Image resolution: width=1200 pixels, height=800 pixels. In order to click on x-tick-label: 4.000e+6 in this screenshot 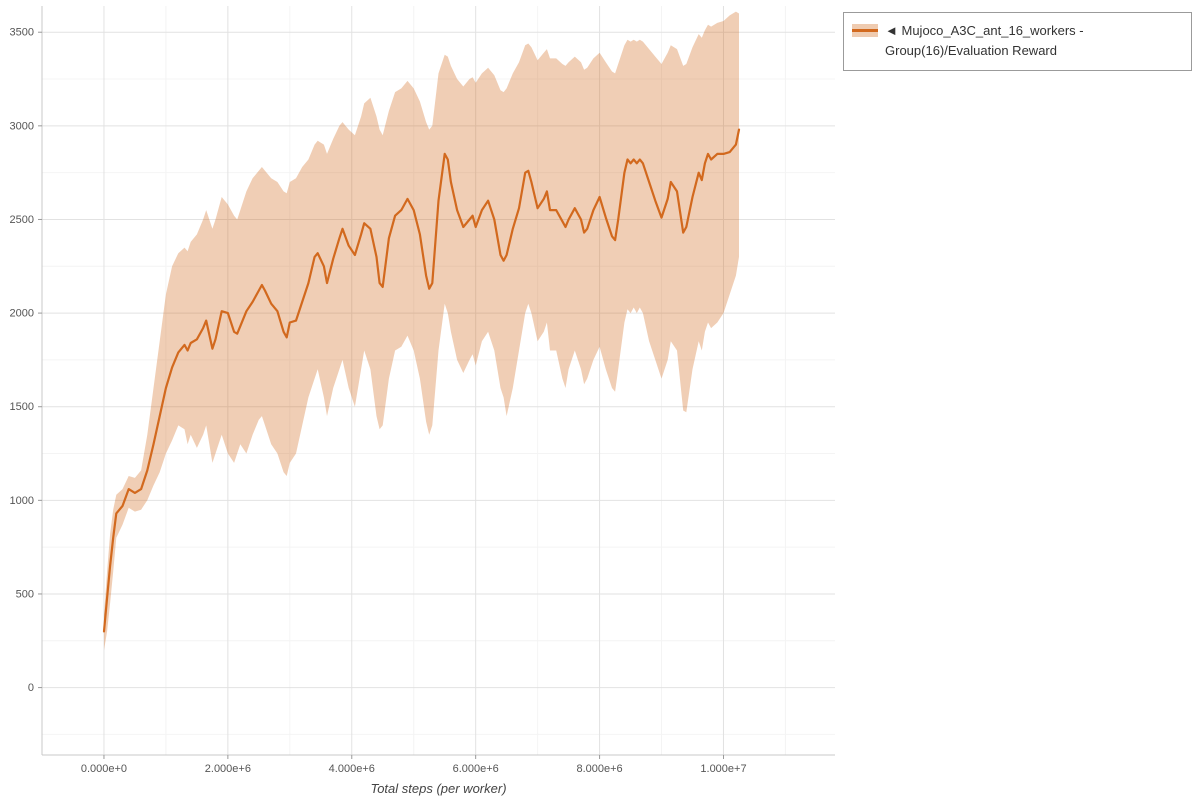, I will do `click(352, 769)`.